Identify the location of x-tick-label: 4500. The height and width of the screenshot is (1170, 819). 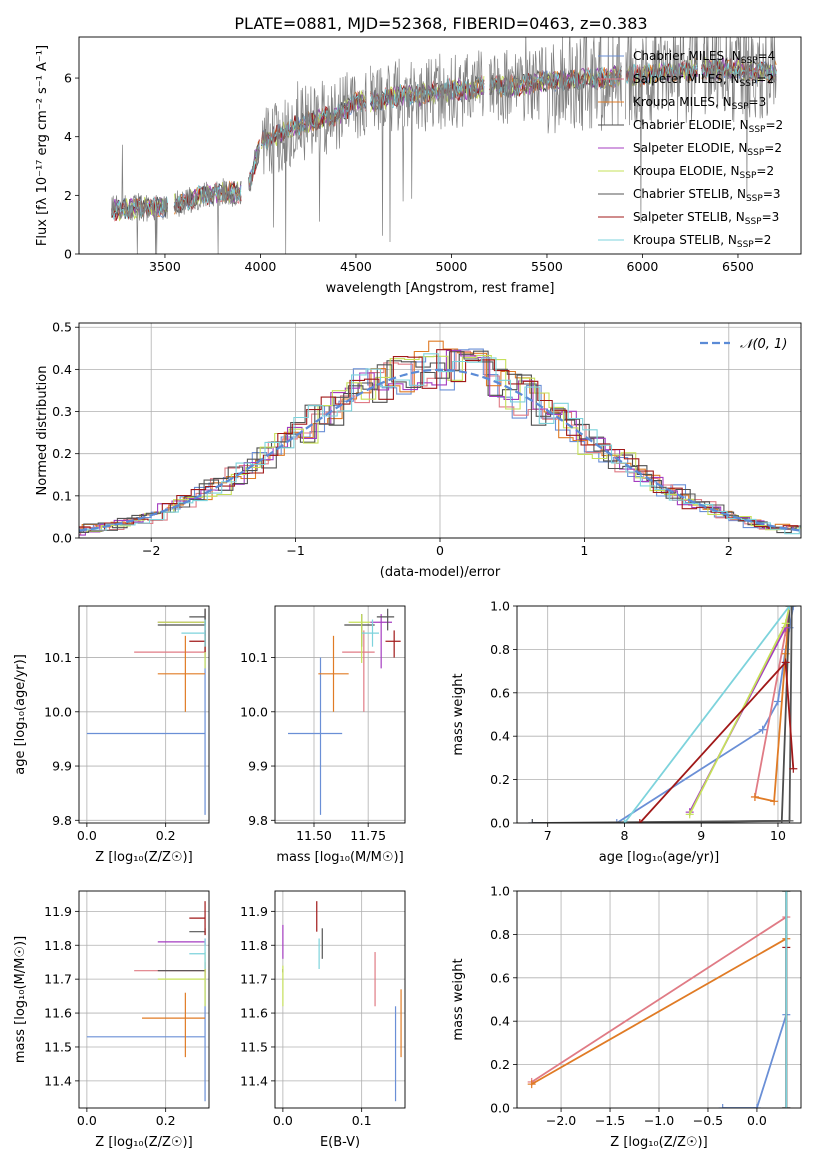
(356, 266).